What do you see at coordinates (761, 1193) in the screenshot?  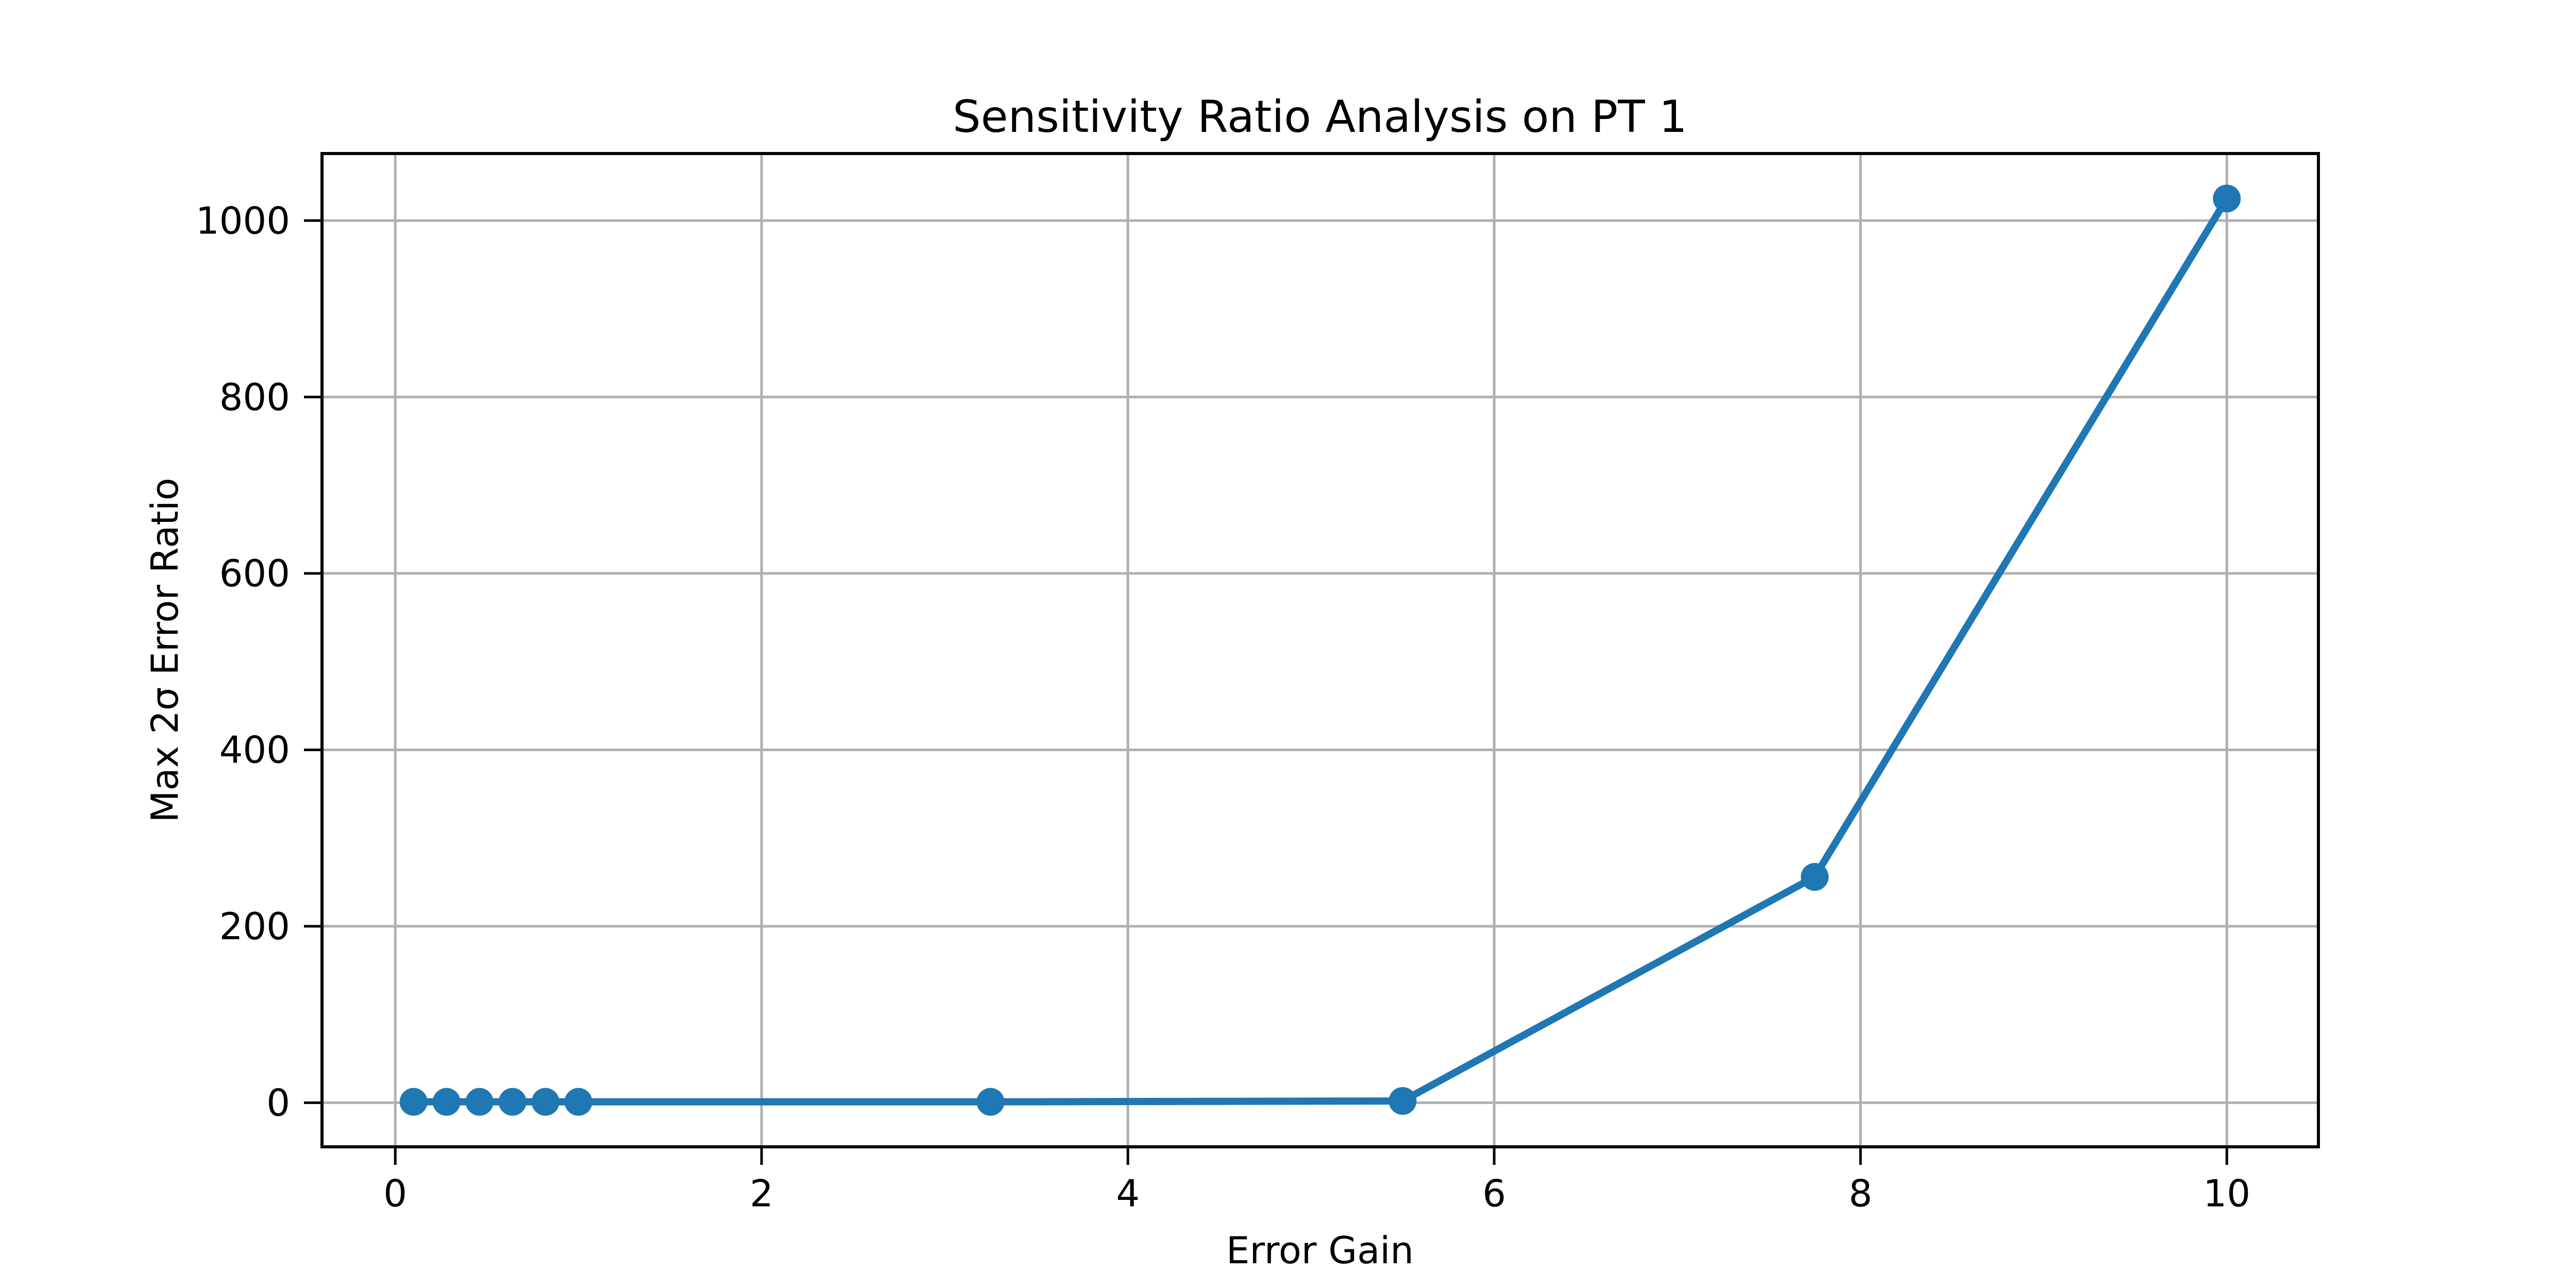 I see `tick-label-x-2: 2` at bounding box center [761, 1193].